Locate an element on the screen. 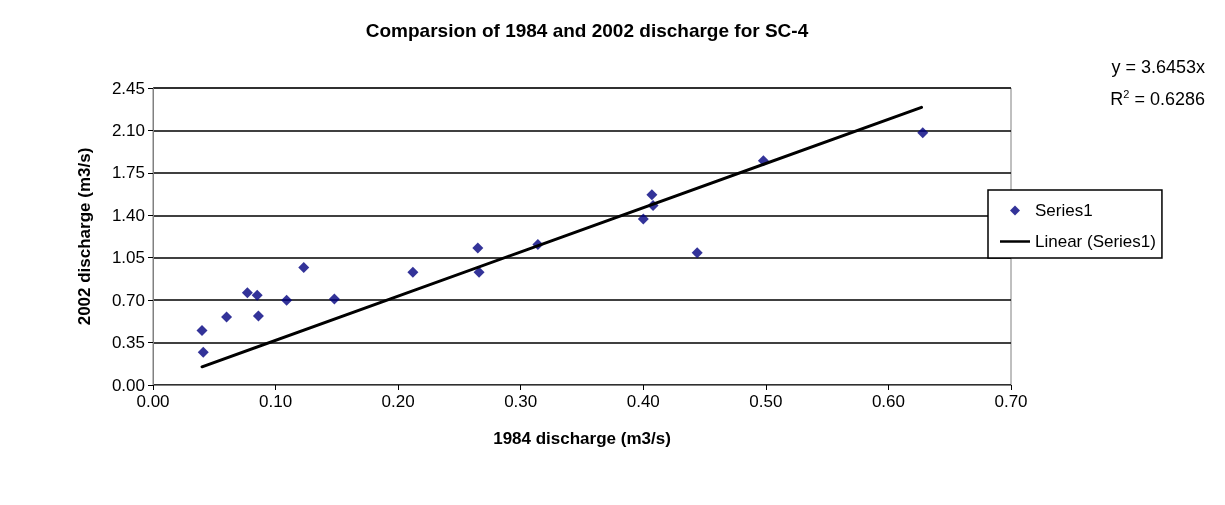 The image size is (1225, 505). x-tick-label: 0.20 is located at coordinates (398, 401).